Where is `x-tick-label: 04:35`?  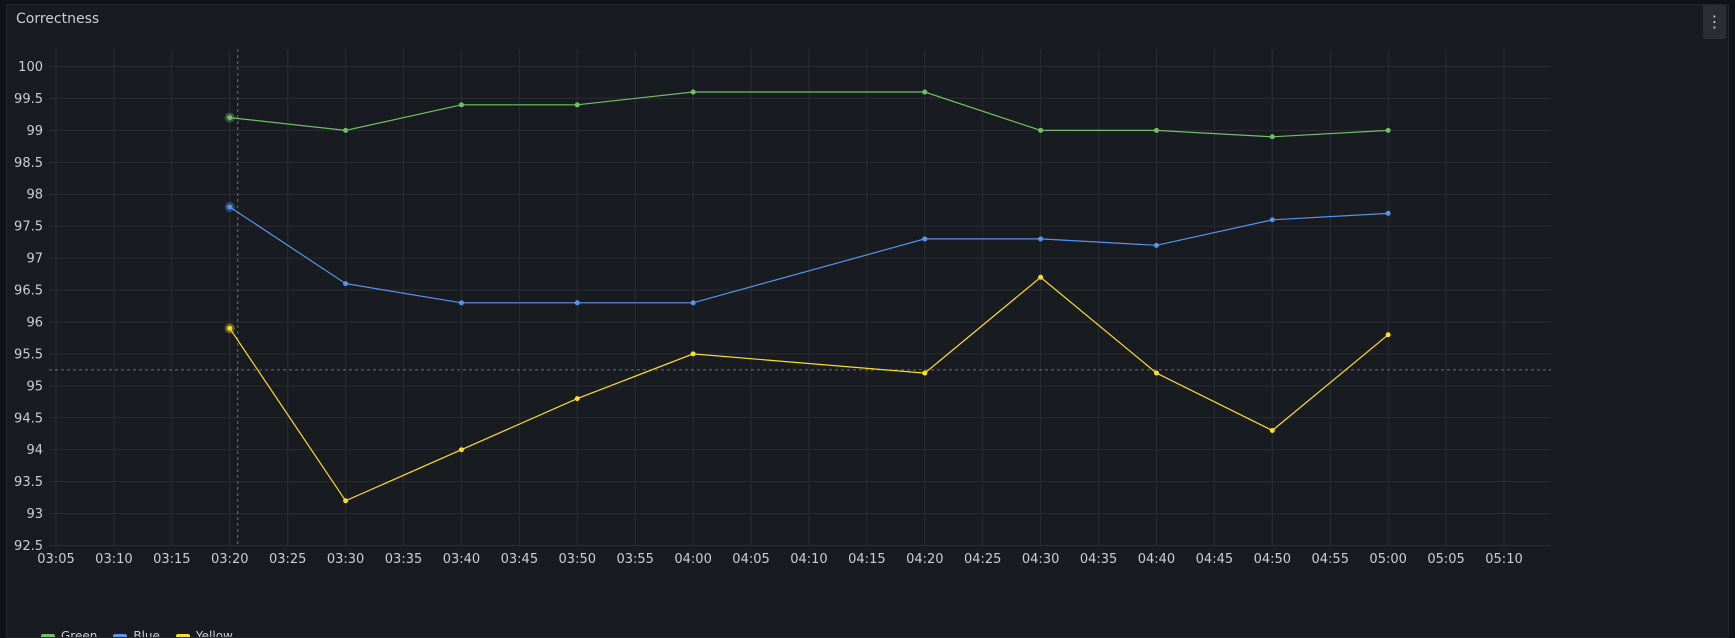
x-tick-label: 04:35 is located at coordinates (1098, 559).